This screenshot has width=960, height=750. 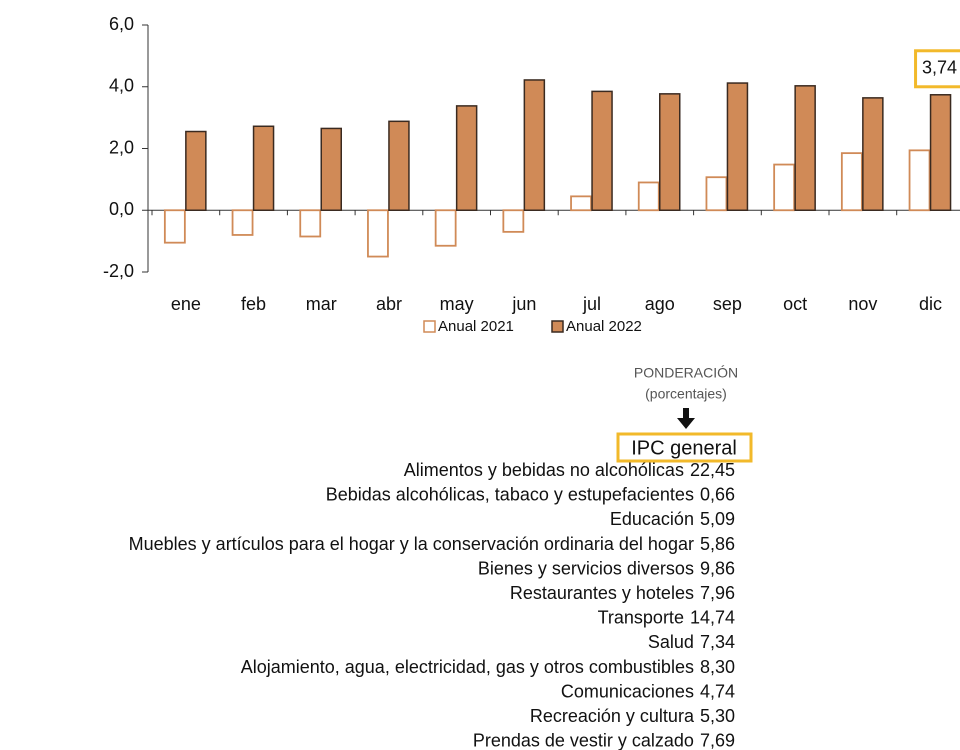 What do you see at coordinates (717, 740) in the screenshot?
I see `row-value: 7,69` at bounding box center [717, 740].